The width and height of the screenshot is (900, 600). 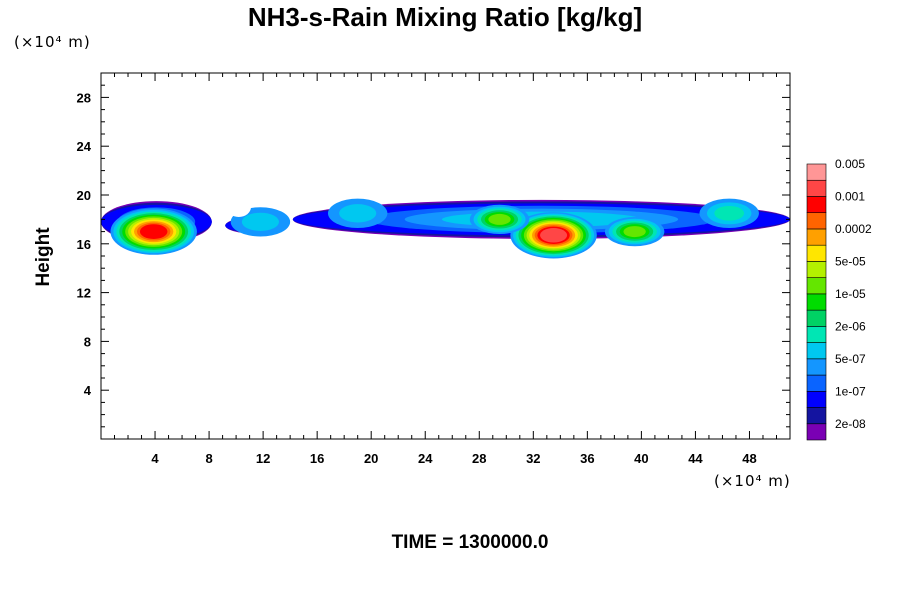 What do you see at coordinates (84, 195) in the screenshot?
I see `y-tick-label: 20` at bounding box center [84, 195].